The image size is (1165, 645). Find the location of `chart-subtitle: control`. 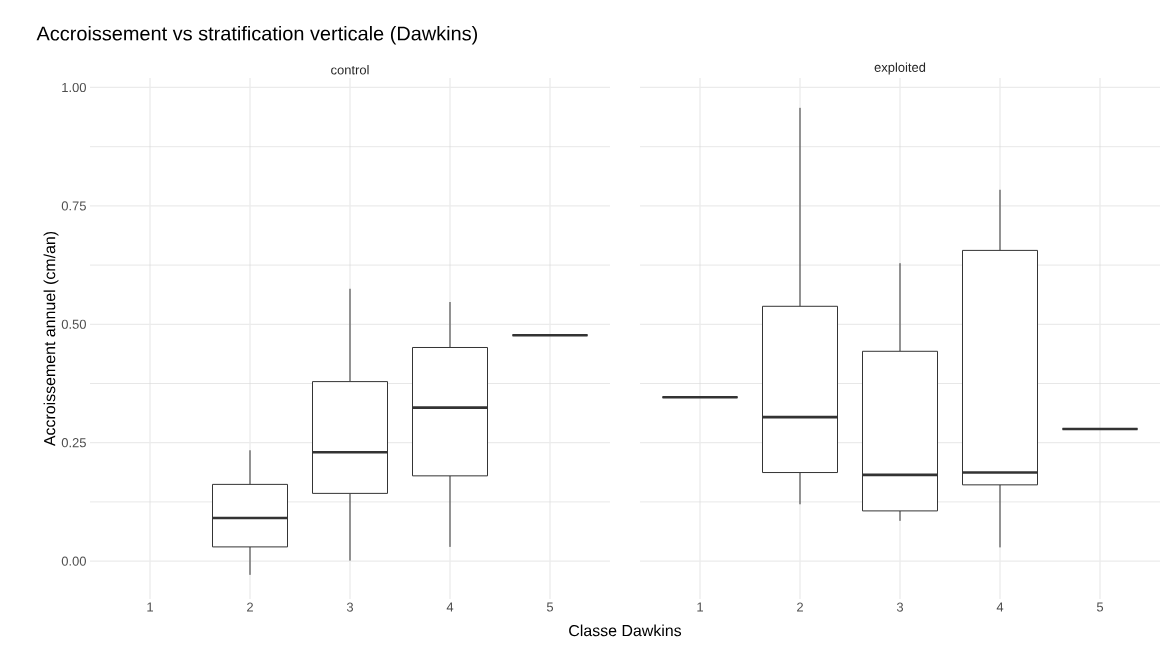

chart-subtitle: control is located at coordinates (350, 69).